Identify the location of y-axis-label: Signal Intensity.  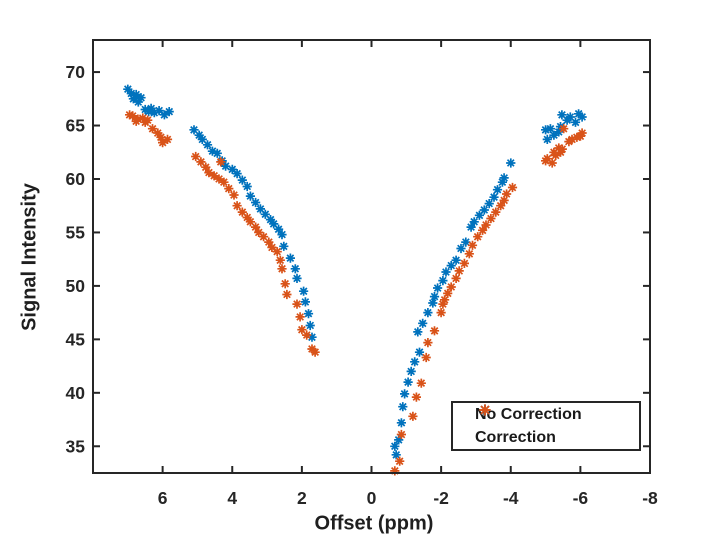
(29, 257).